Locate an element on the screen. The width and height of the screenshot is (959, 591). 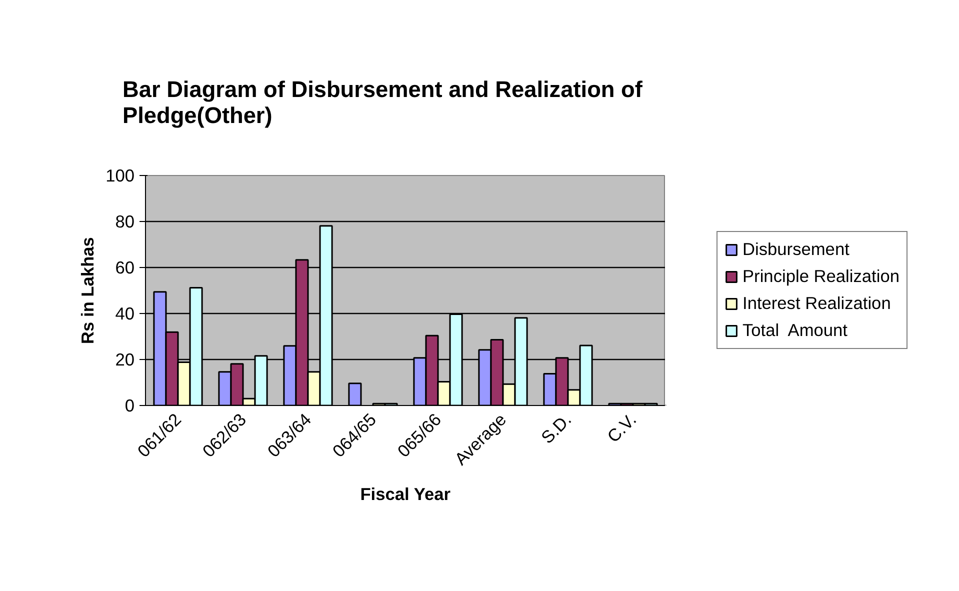
legend-label: Disbursement is located at coordinates (796, 249).